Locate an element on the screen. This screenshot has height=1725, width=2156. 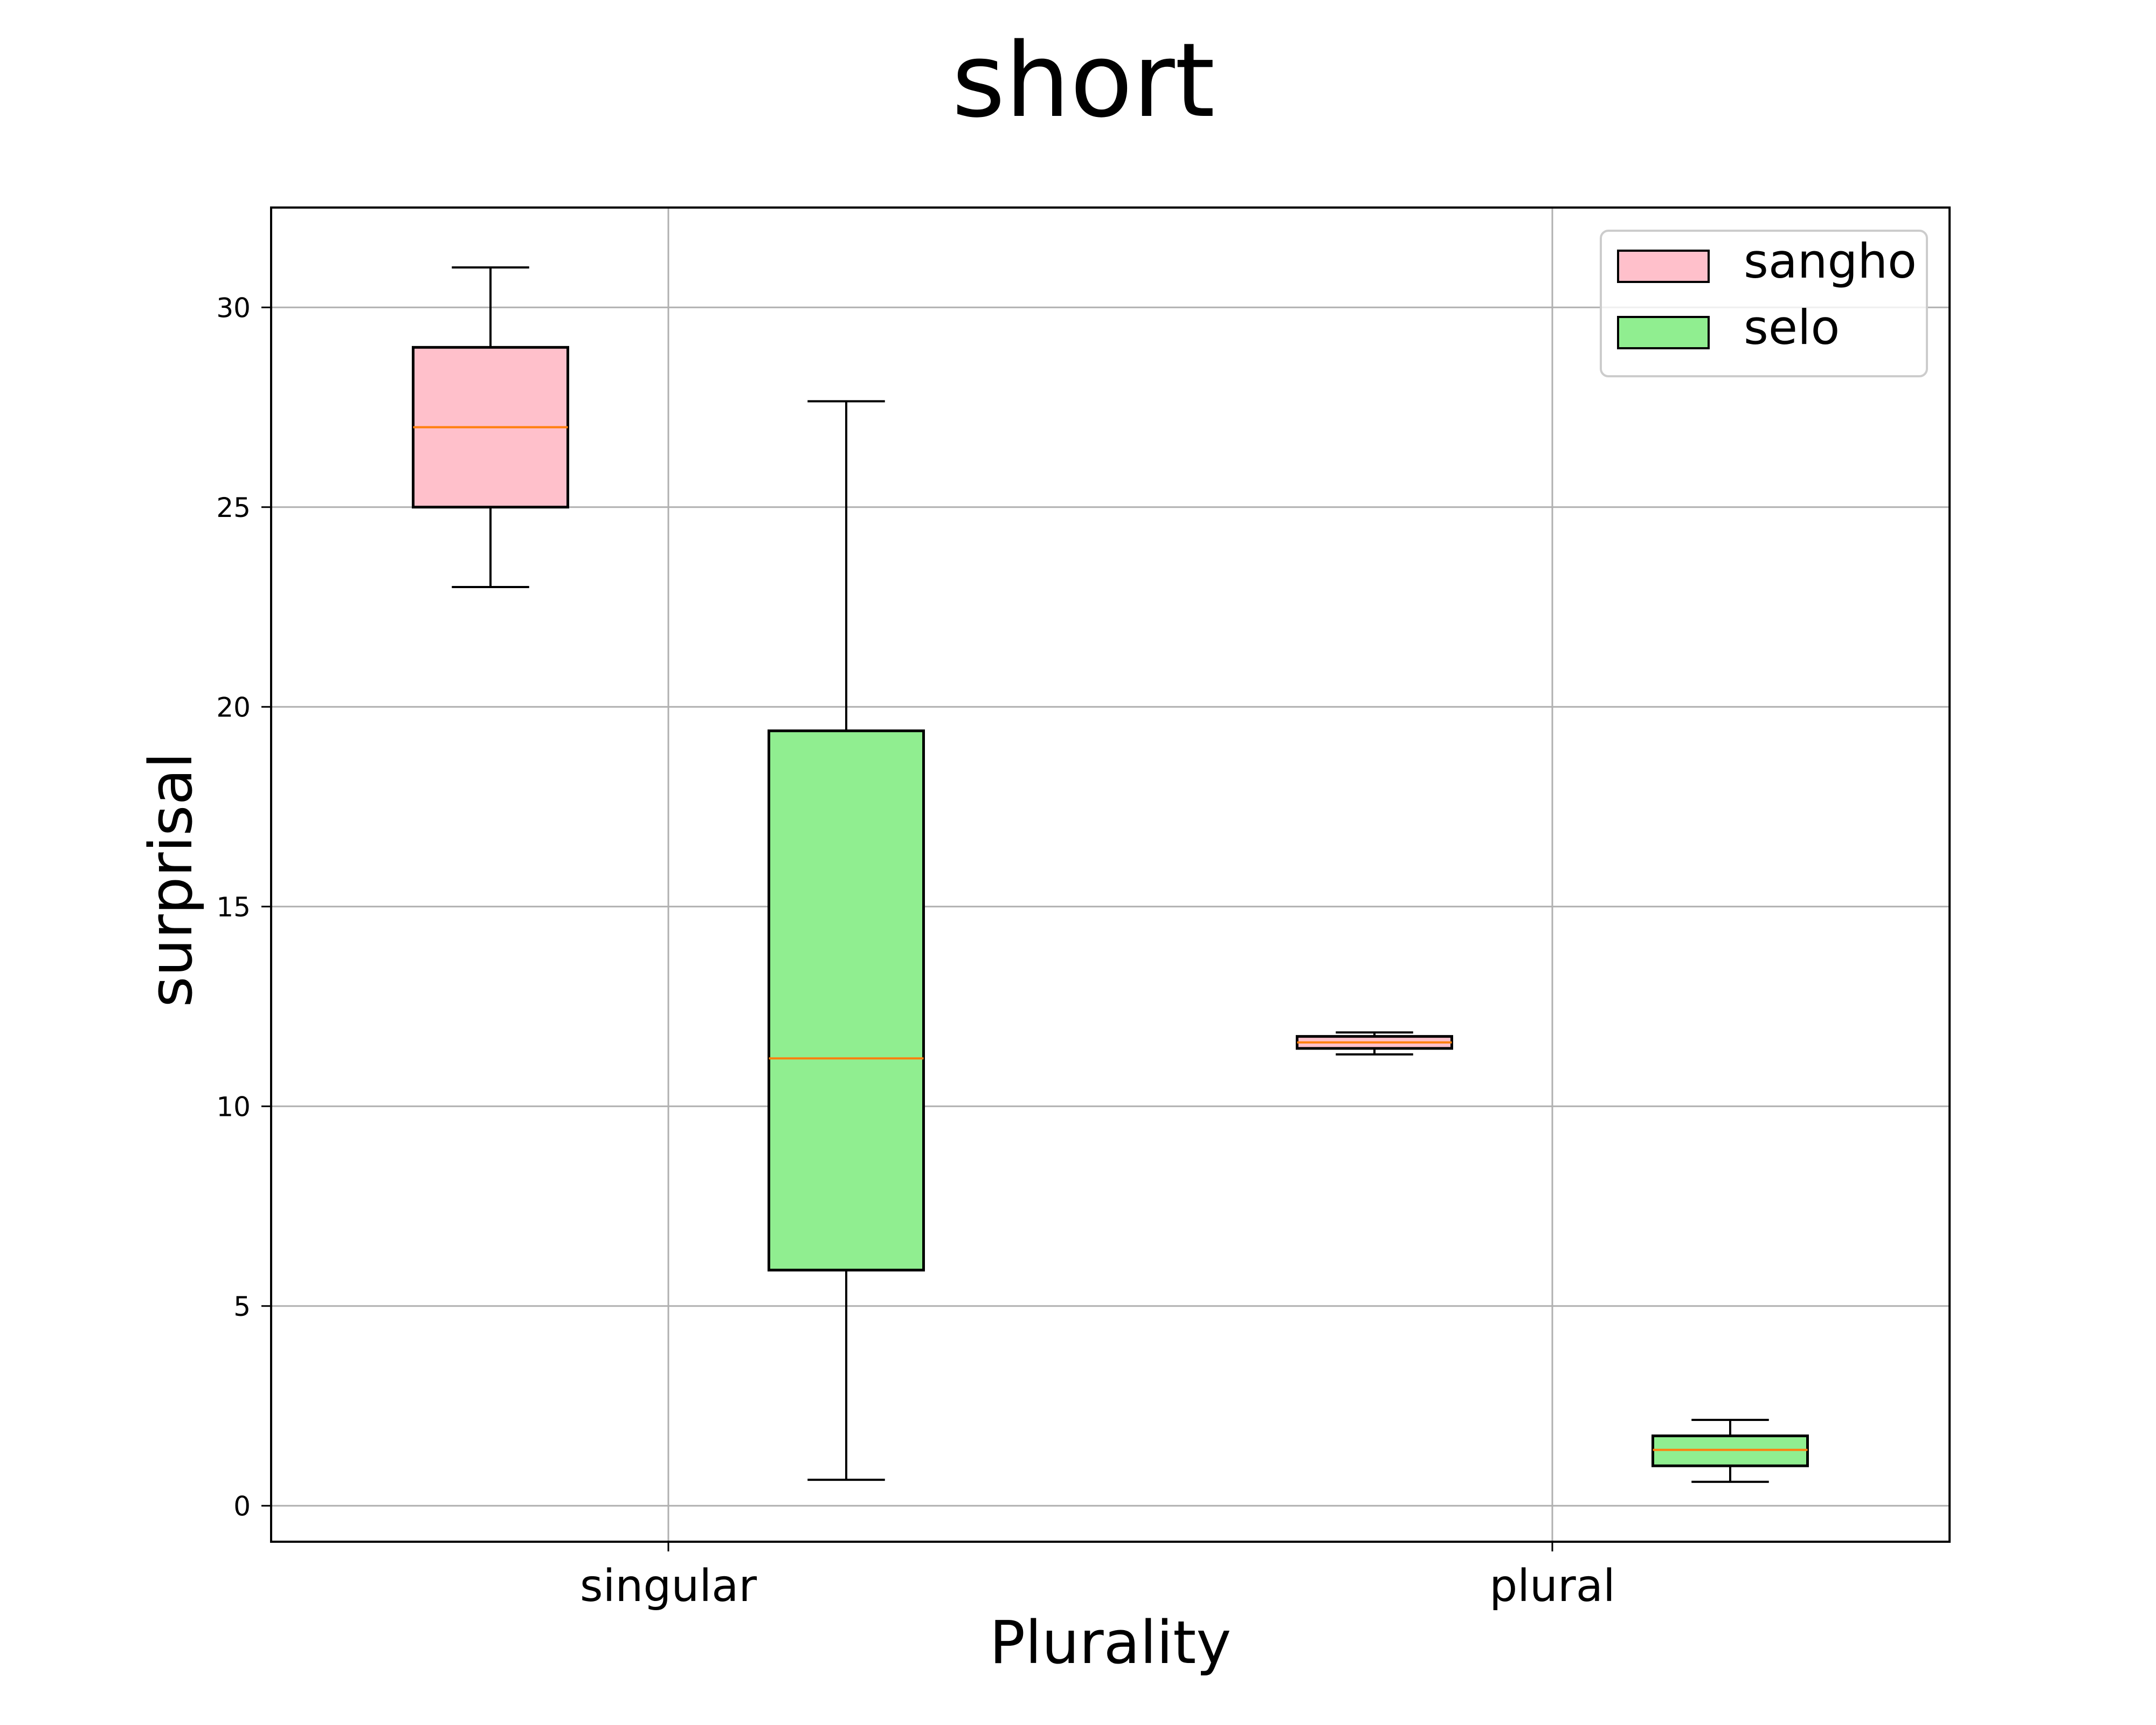
x-tick-label: plural is located at coordinates (1552, 1586).